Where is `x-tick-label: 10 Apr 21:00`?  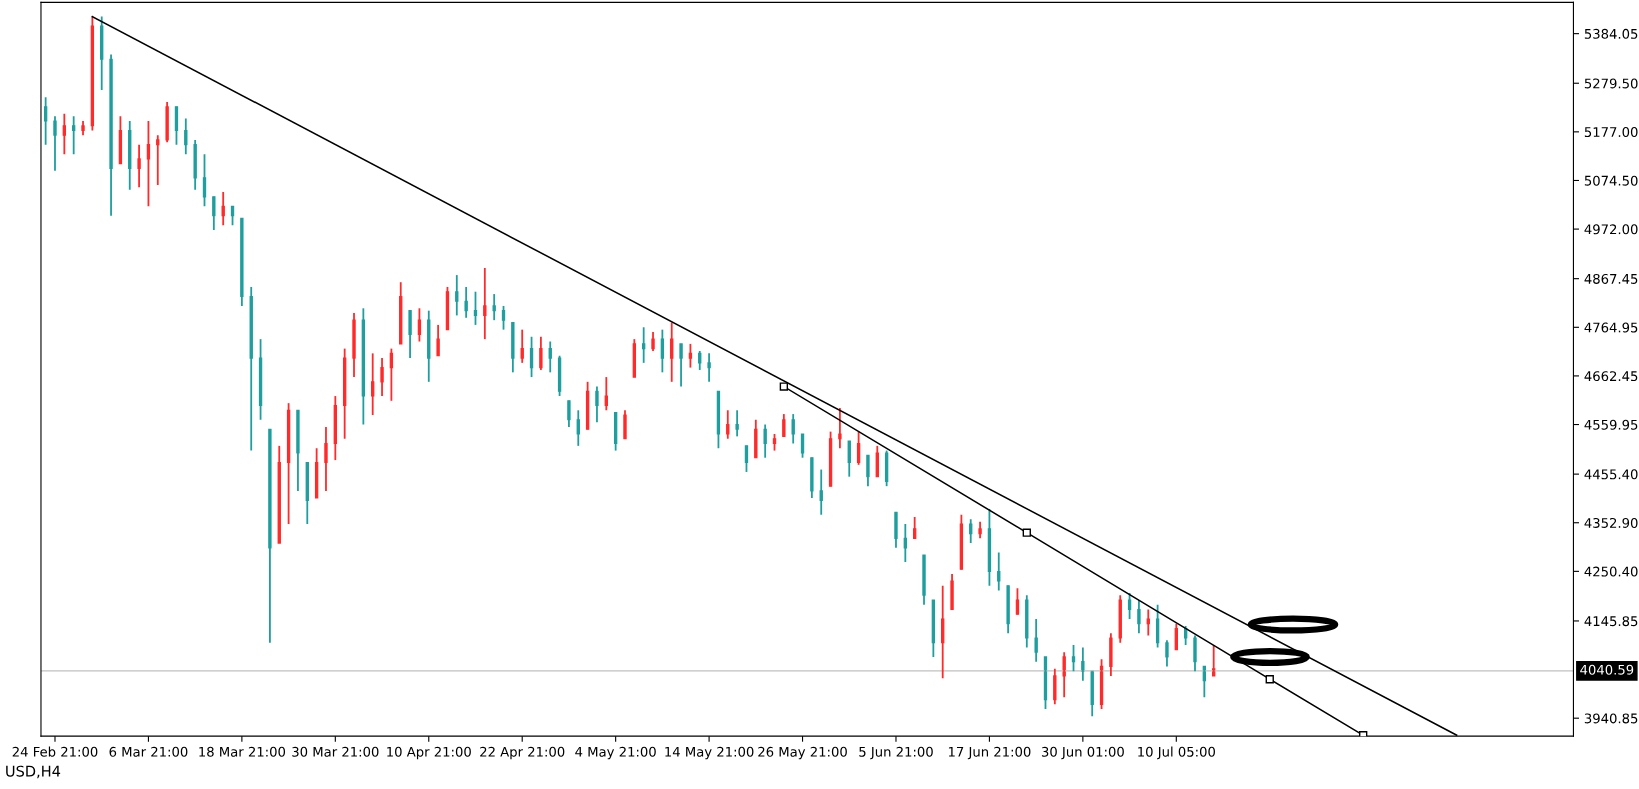 x-tick-label: 10 Apr 21:00 is located at coordinates (429, 753).